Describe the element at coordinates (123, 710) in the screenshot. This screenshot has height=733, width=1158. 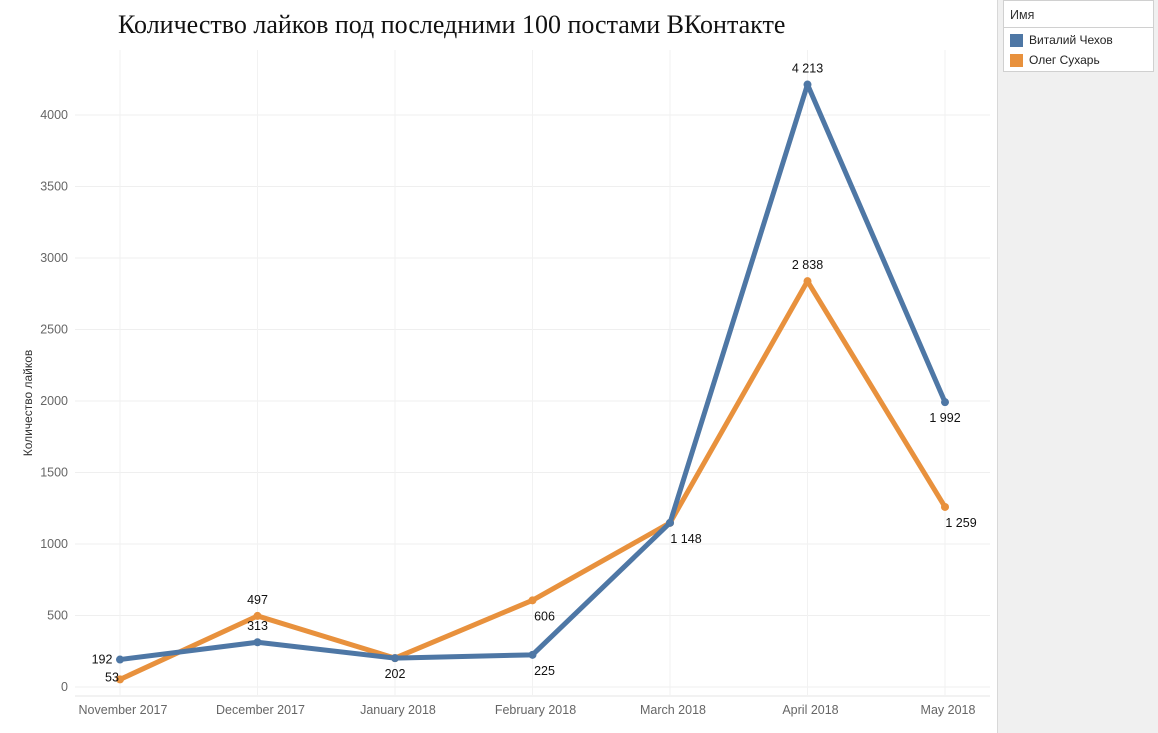
I see `x-tick-label: November 2017` at that location.